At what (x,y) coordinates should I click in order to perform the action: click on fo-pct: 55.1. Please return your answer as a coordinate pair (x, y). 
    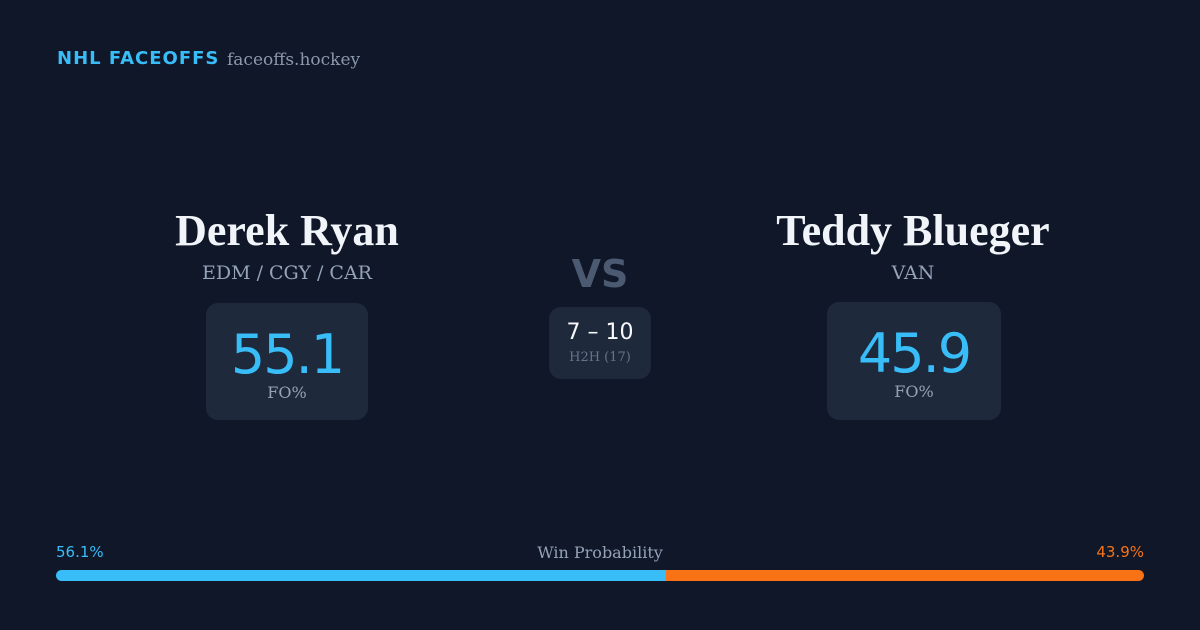
    Looking at the image, I should click on (287, 354).